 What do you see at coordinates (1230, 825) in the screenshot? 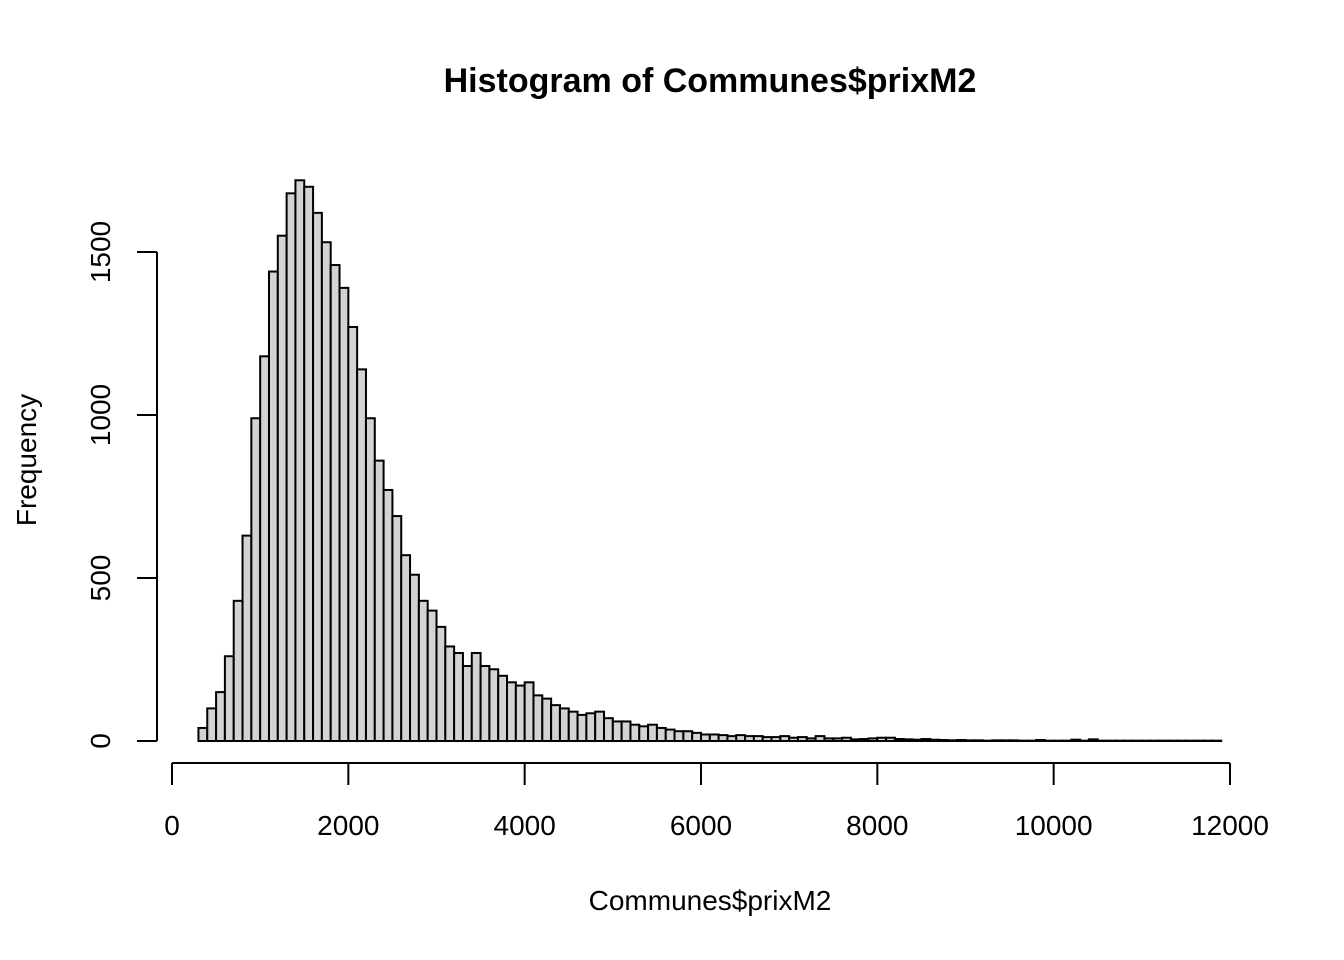
I see `x-tick-label: 12000` at bounding box center [1230, 825].